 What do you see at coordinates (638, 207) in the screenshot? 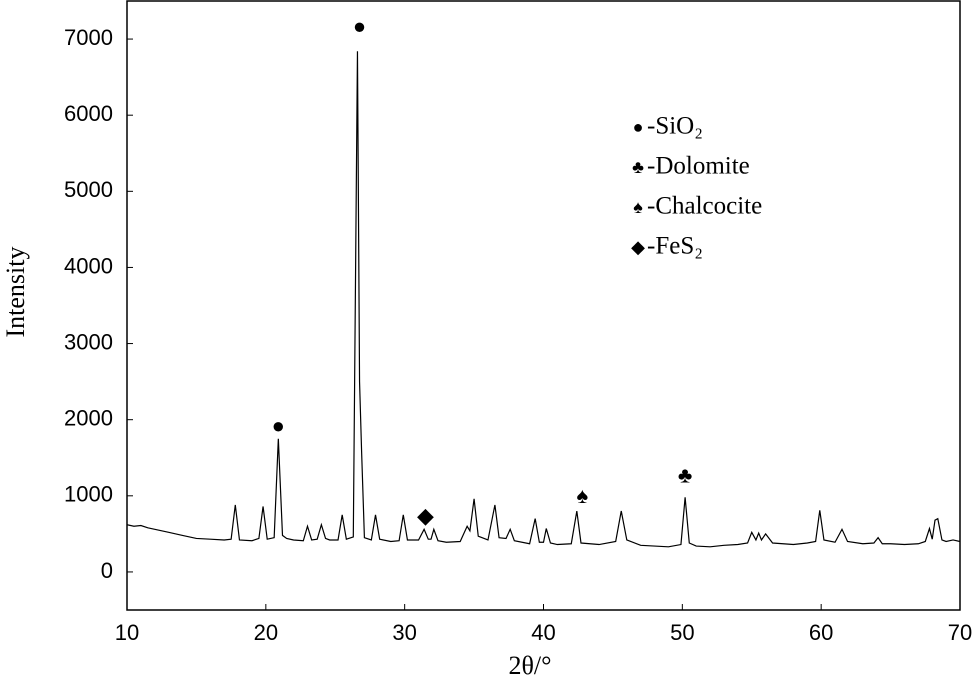
I see `legend-symbol: ♠` at bounding box center [638, 207].